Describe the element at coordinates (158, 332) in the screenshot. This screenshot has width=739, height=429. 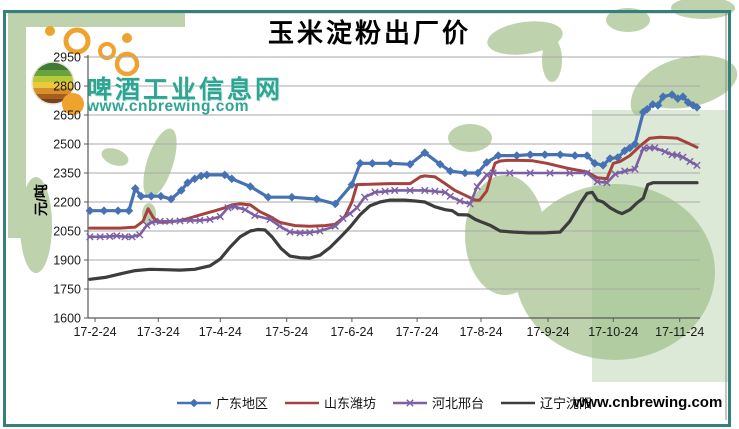
I see `x-tick-label: 17-3-24` at that location.